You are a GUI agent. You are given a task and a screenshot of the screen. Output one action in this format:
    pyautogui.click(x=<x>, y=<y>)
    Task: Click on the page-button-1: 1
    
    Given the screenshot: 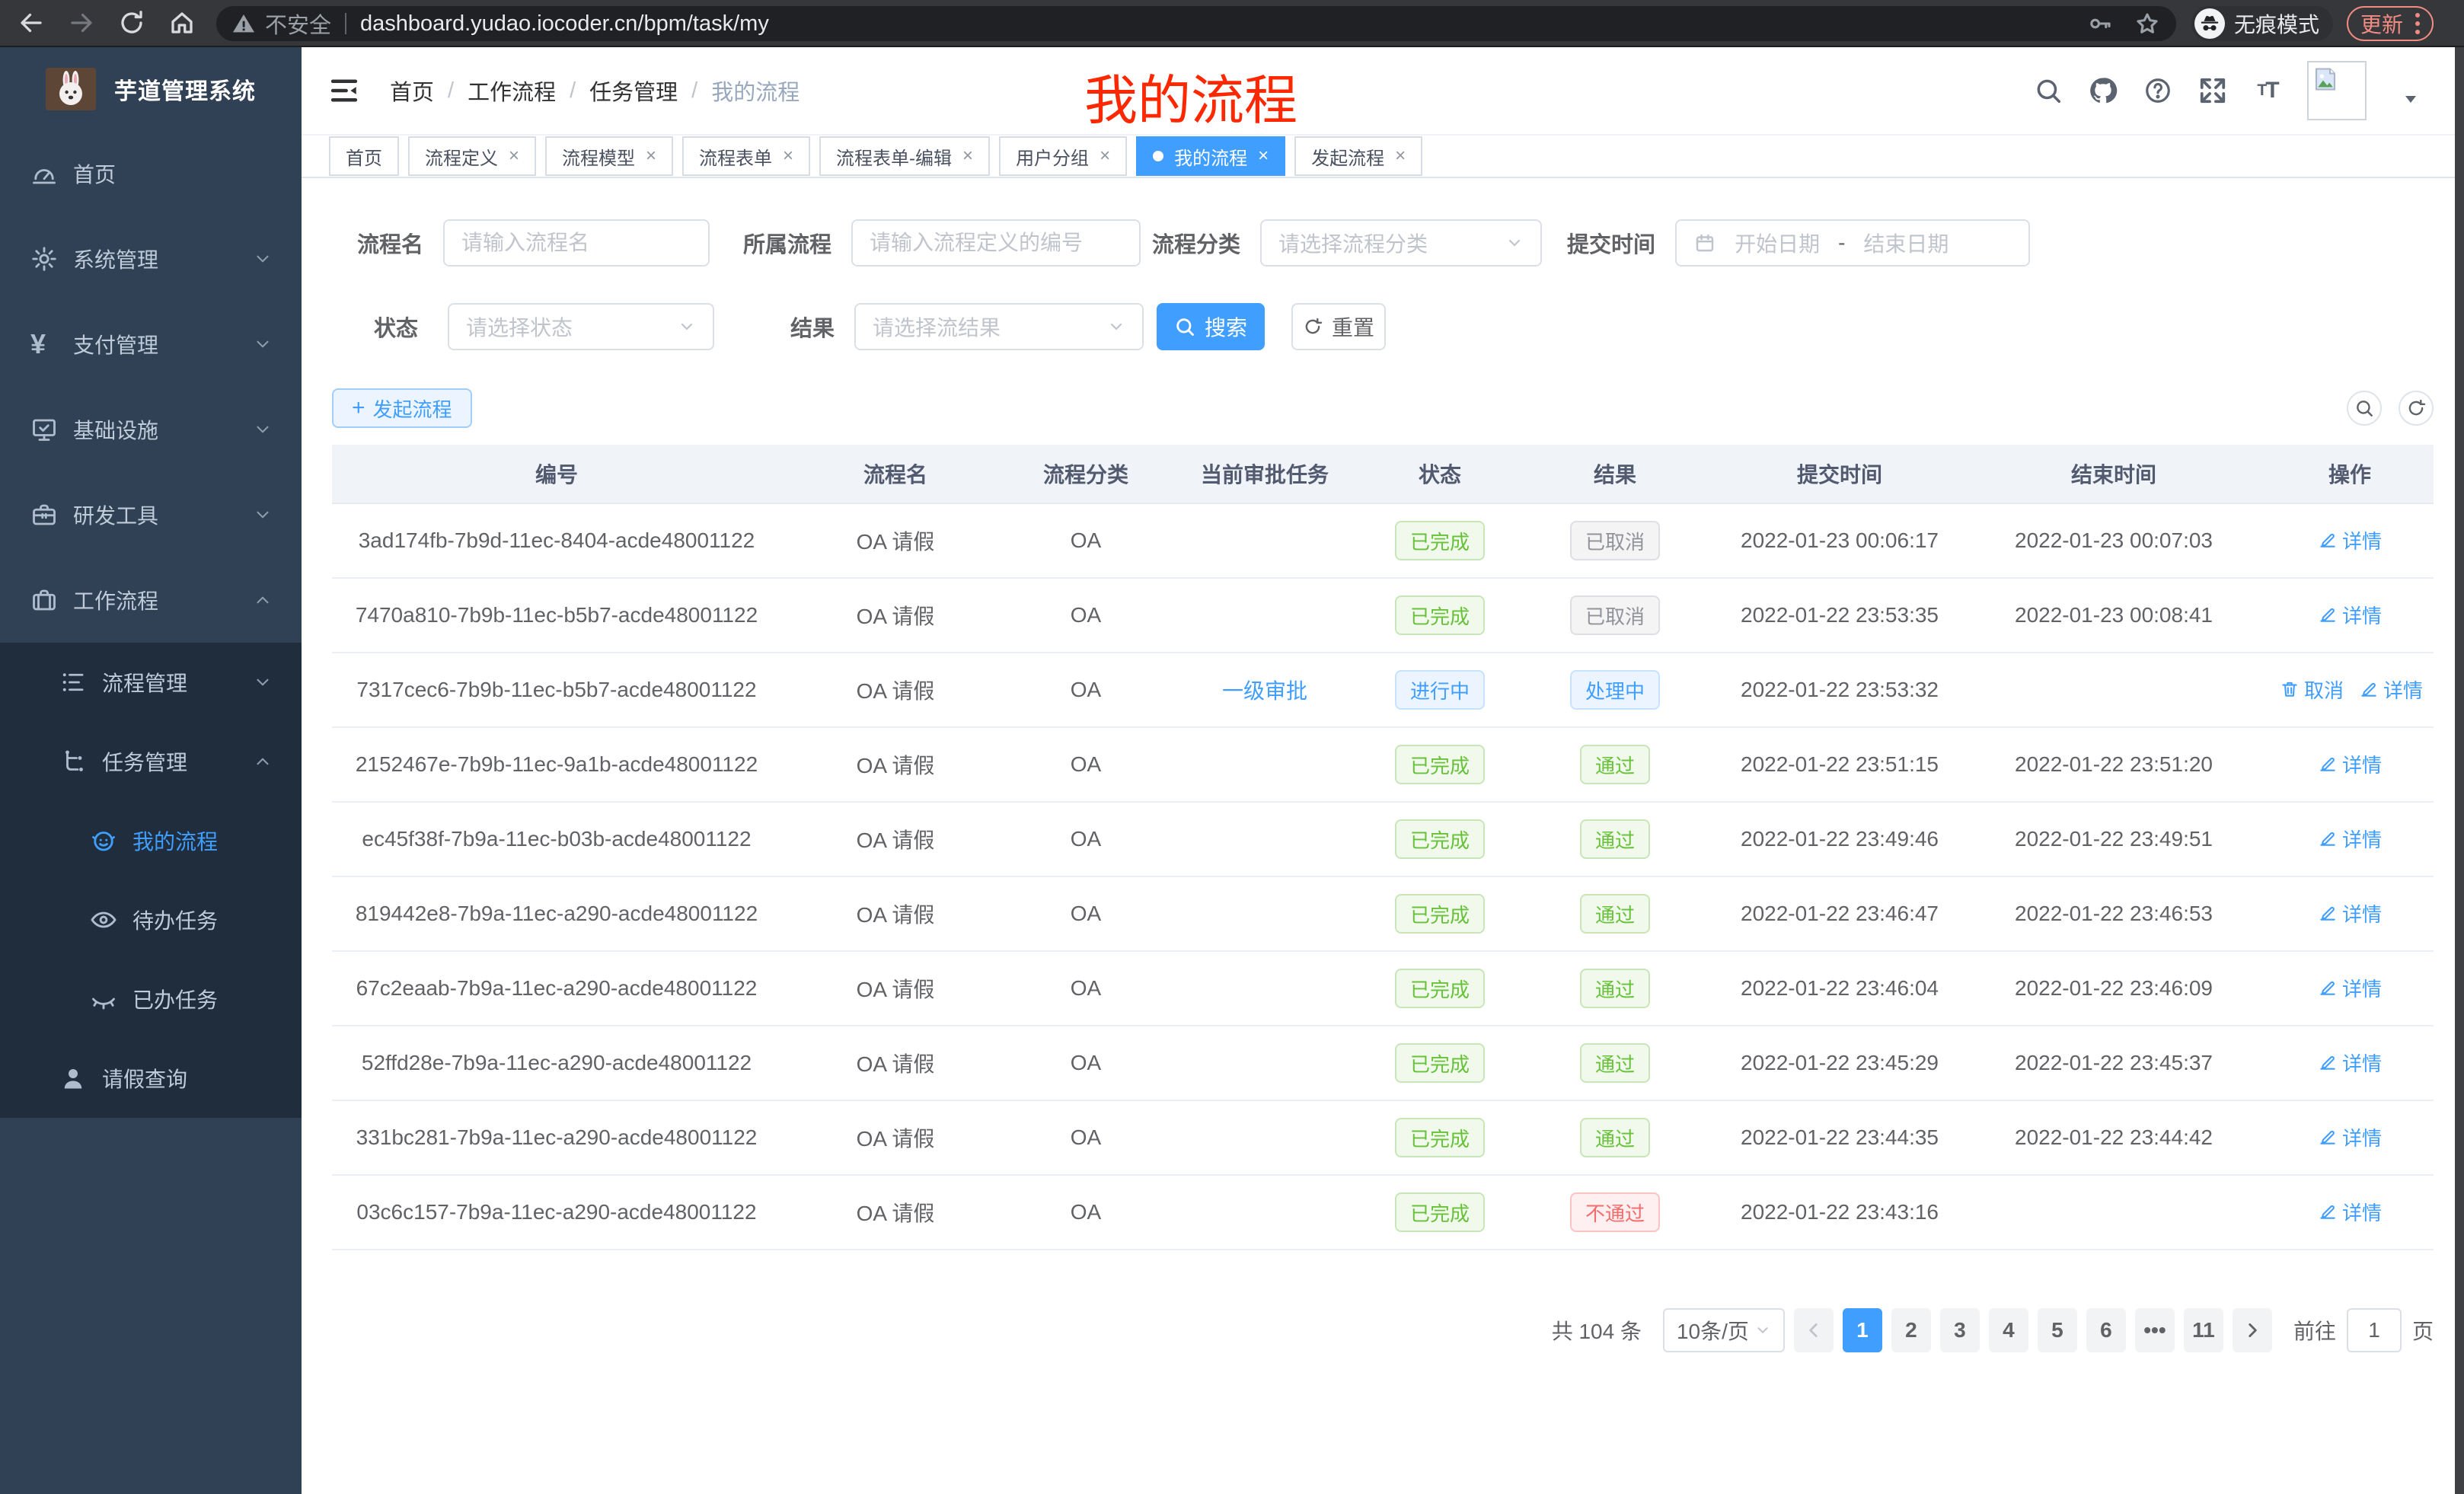 What is the action you would take?
    pyautogui.click(x=1862, y=1330)
    